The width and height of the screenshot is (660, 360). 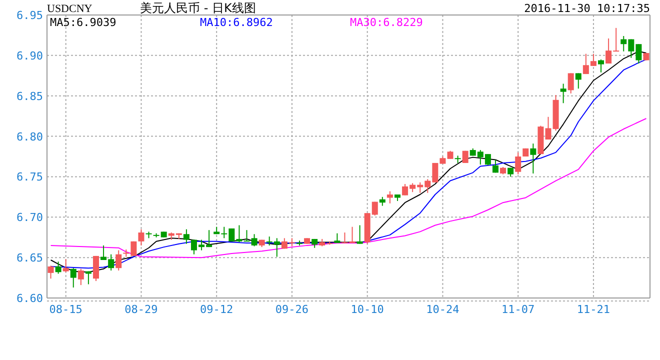 I want to click on y-tick-label: 6.60, so click(x=29, y=298).